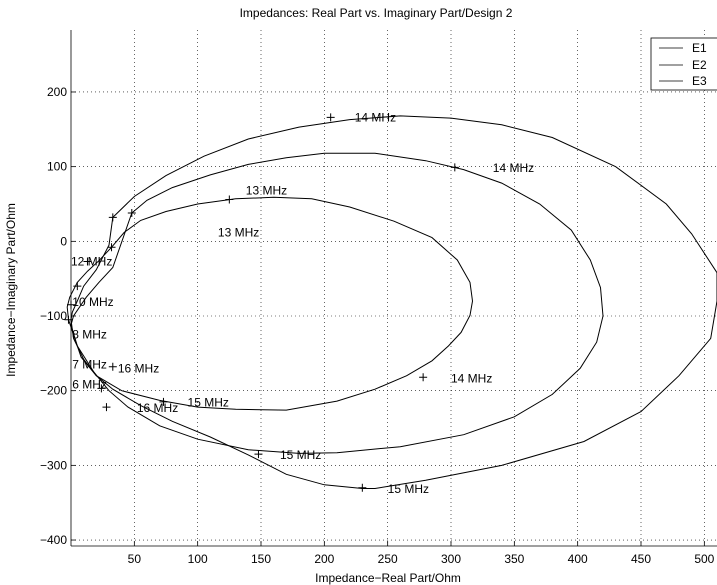 The image size is (717, 585). Describe the element at coordinates (198, 559) in the screenshot. I see `x-tick-label: 100` at that location.